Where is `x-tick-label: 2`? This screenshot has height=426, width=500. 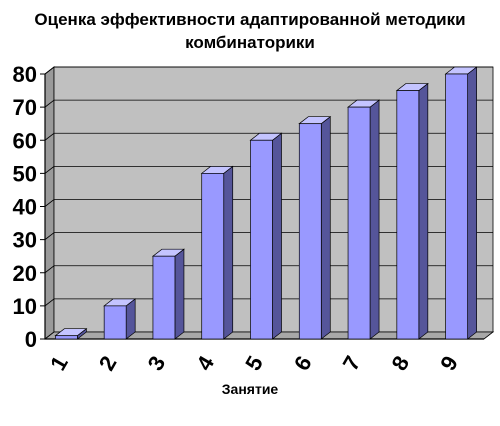 x-tick-label: 2 is located at coordinates (108, 363).